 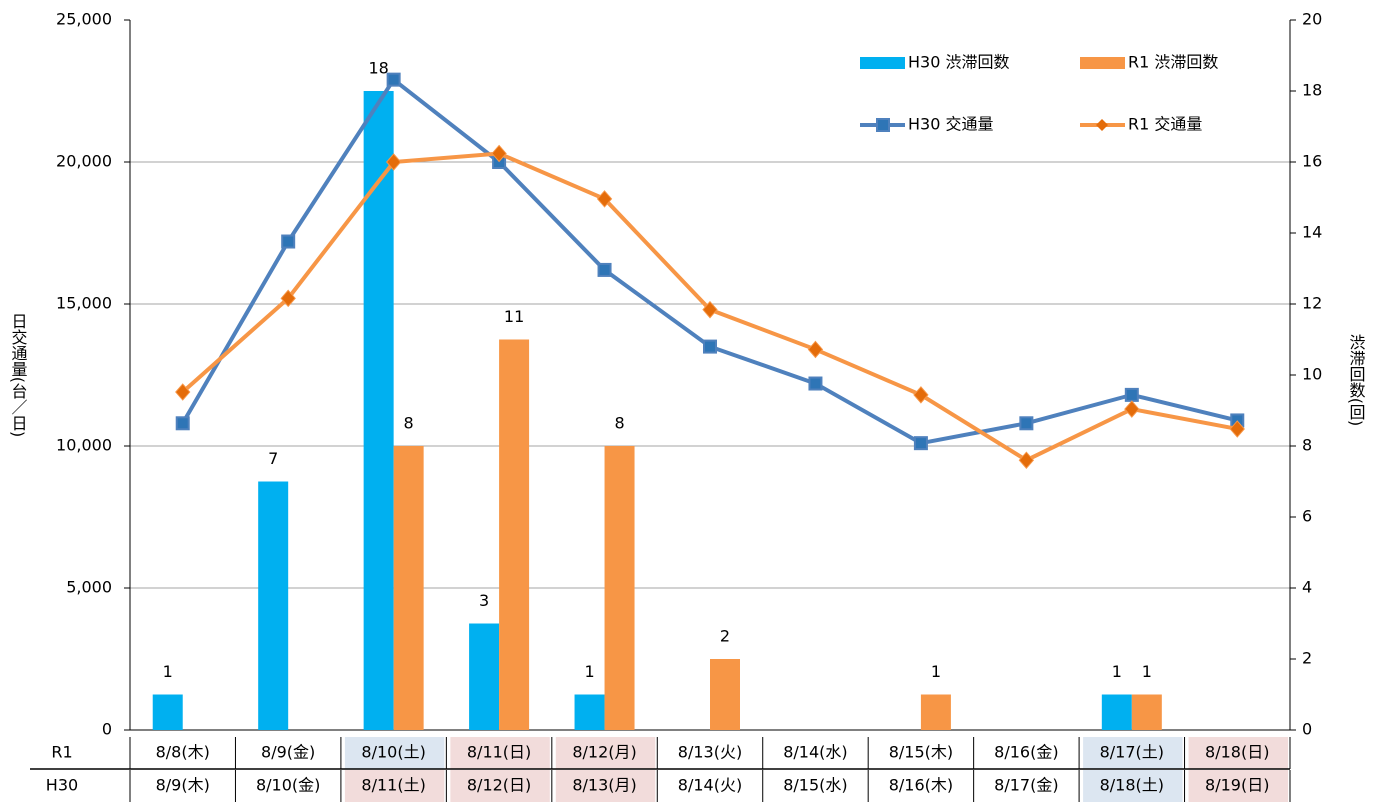 I want to click on table-cell-text: 8/13(火), so click(x=710, y=752).